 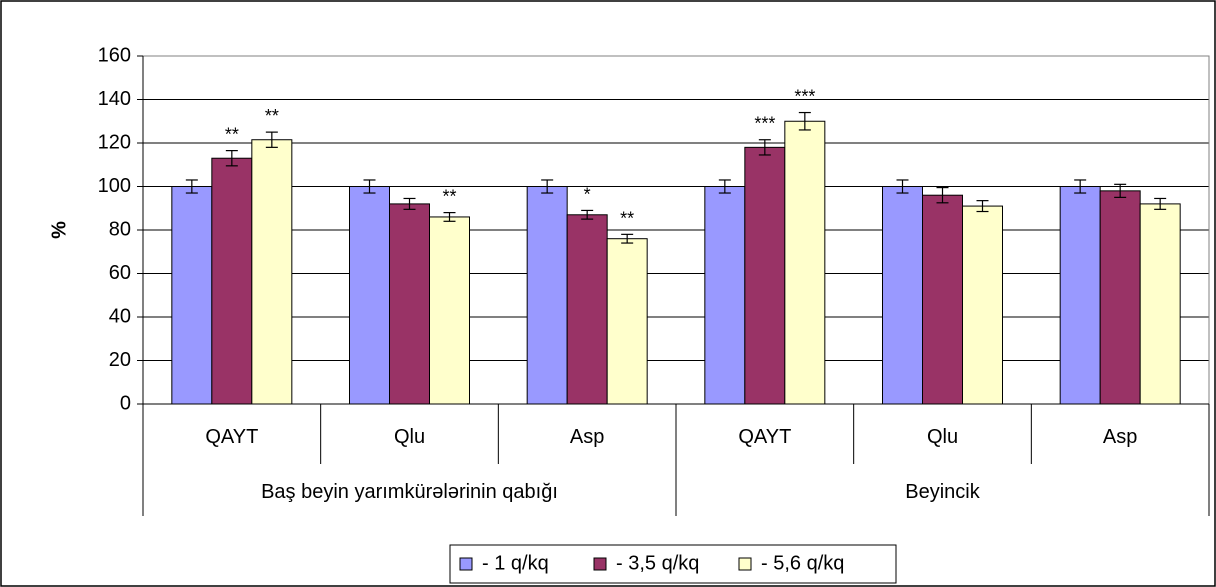 I want to click on y-tick-label: 160, so click(x=114, y=55).